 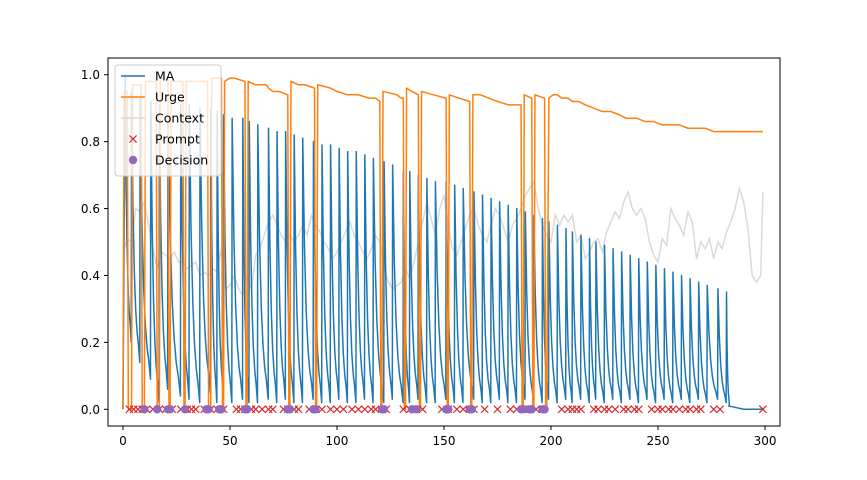 What do you see at coordinates (133, 160) in the screenshot?
I see `legend-swatch-decision` at bounding box center [133, 160].